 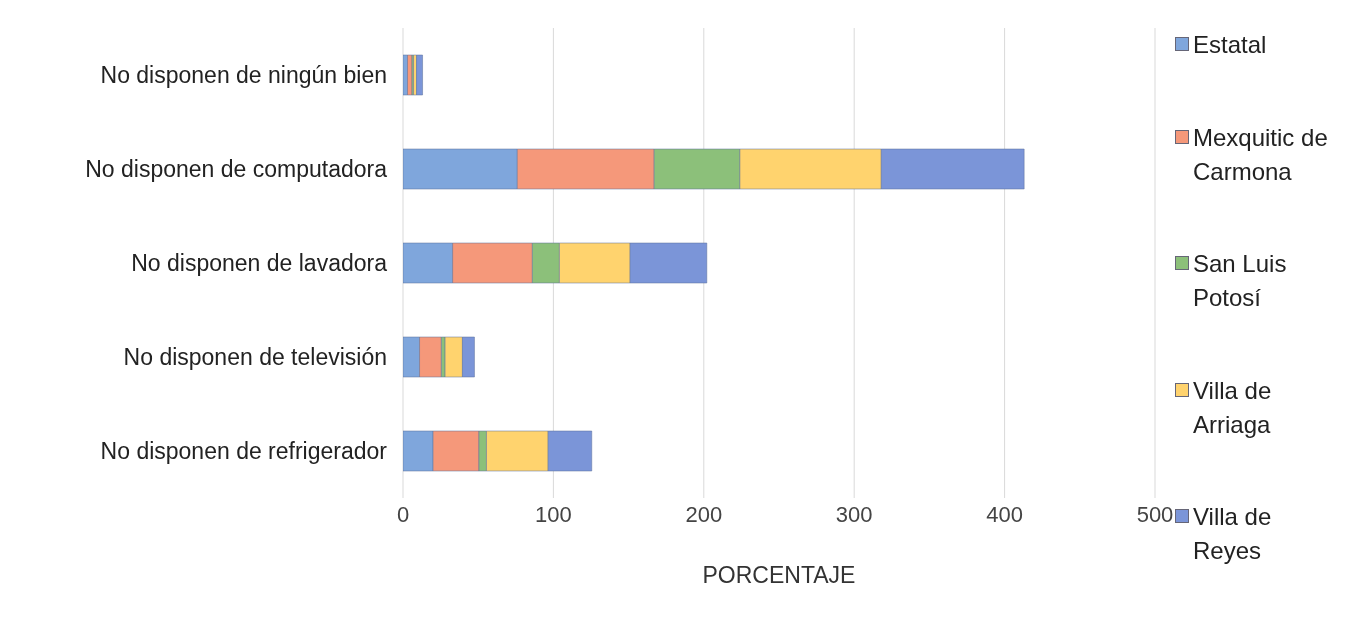 What do you see at coordinates (779, 575) in the screenshot?
I see `x-axis-title: PORCENTAJE` at bounding box center [779, 575].